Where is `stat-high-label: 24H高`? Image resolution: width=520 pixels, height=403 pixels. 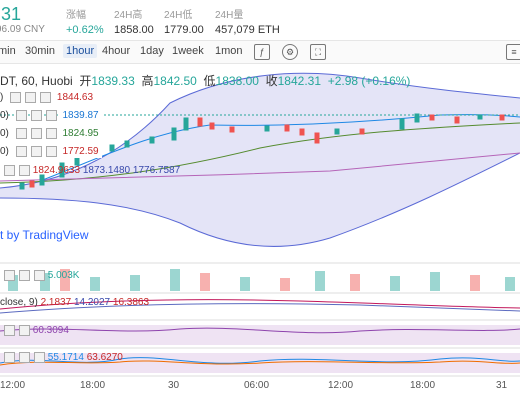 stat-high-label: 24H高 is located at coordinates (128, 15).